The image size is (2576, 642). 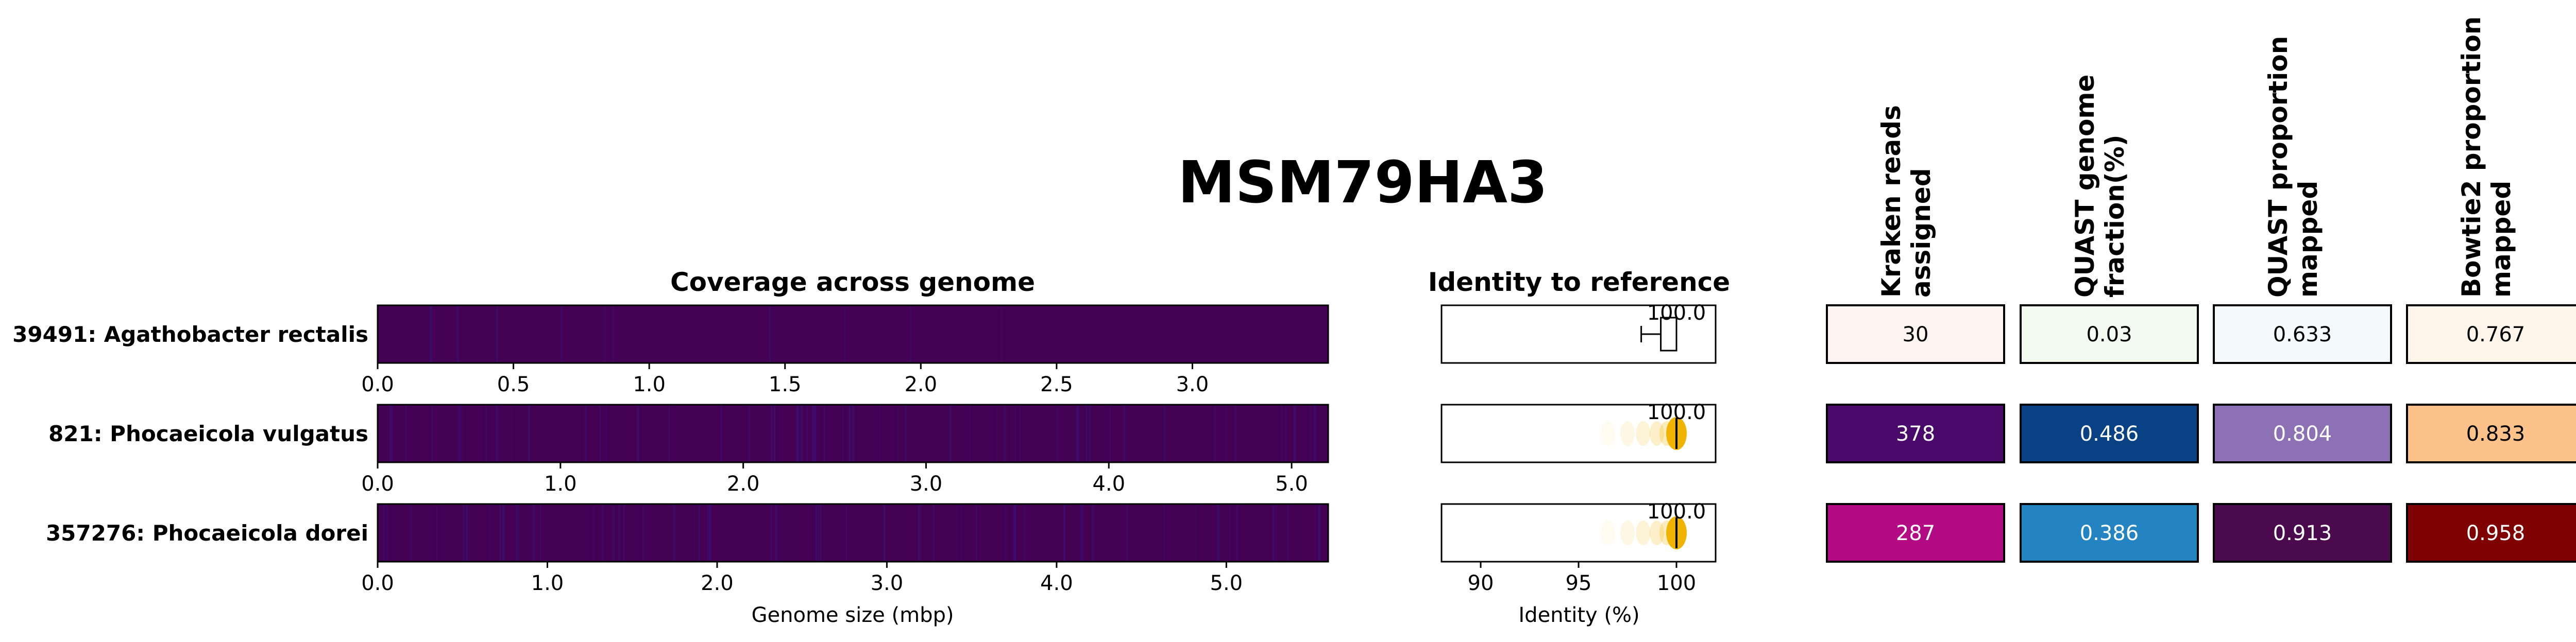 What do you see at coordinates (785, 384) in the screenshot?
I see `x-tick-label: 1.5` at bounding box center [785, 384].